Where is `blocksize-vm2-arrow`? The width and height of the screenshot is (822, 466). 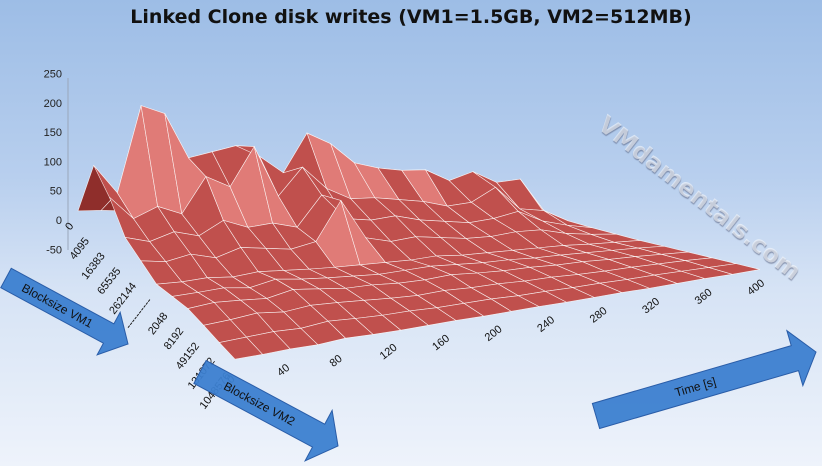
blocksize-vm2-arrow is located at coordinates (266, 410).